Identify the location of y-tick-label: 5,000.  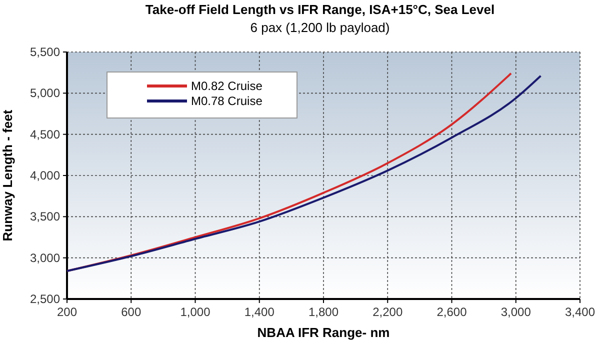
(45, 93).